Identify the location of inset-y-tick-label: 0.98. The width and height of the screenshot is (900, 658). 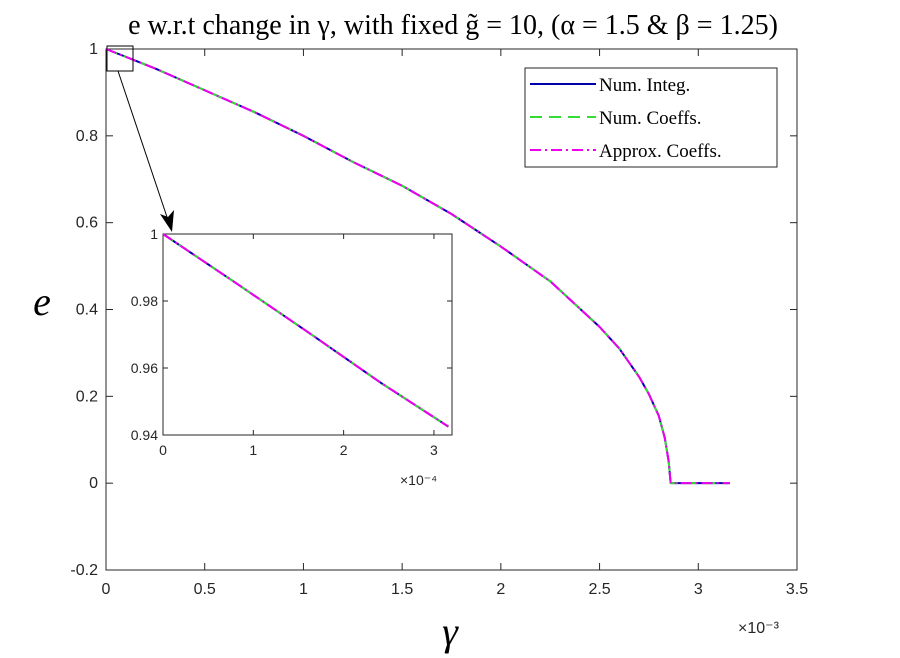
(144, 301).